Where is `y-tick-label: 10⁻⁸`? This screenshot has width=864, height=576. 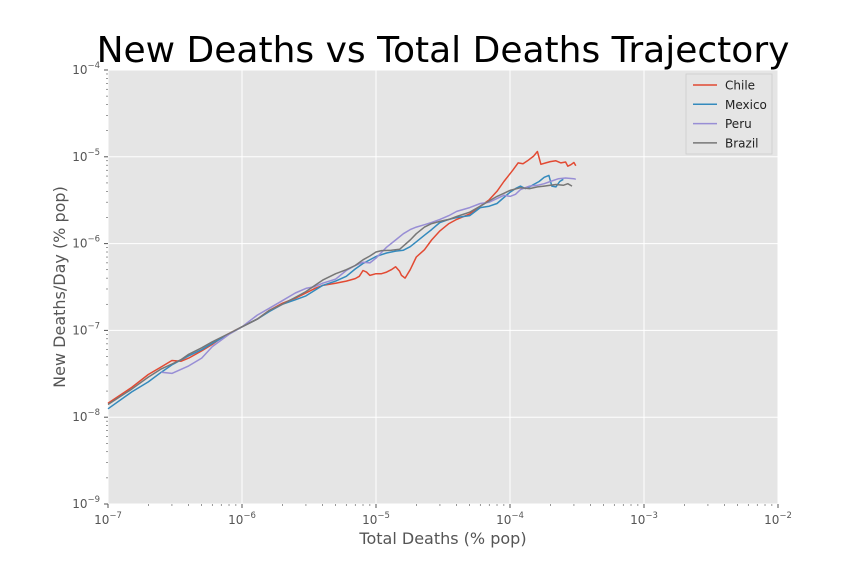 y-tick-label: 10⁻⁸ is located at coordinates (86, 416).